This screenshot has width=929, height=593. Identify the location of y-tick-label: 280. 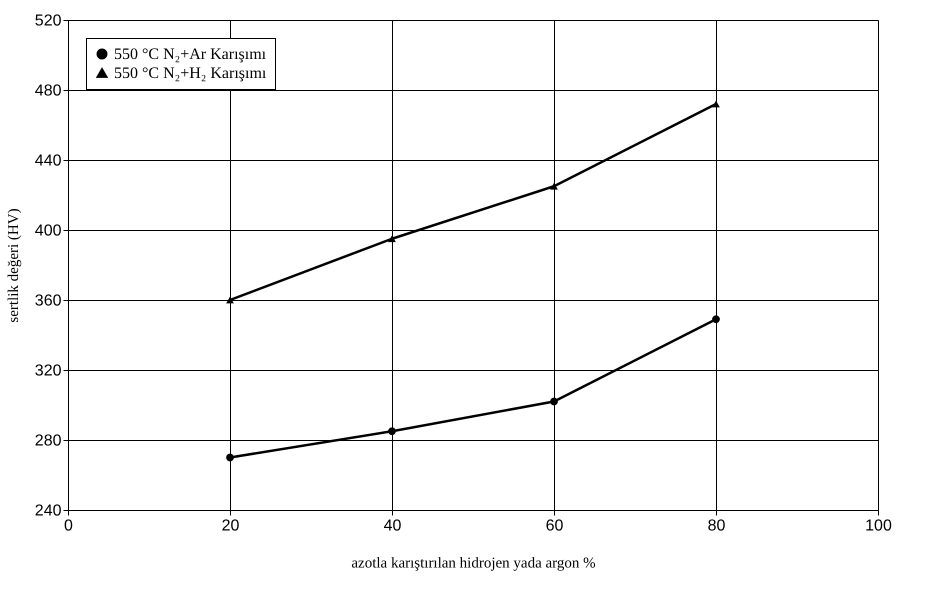
(48, 441).